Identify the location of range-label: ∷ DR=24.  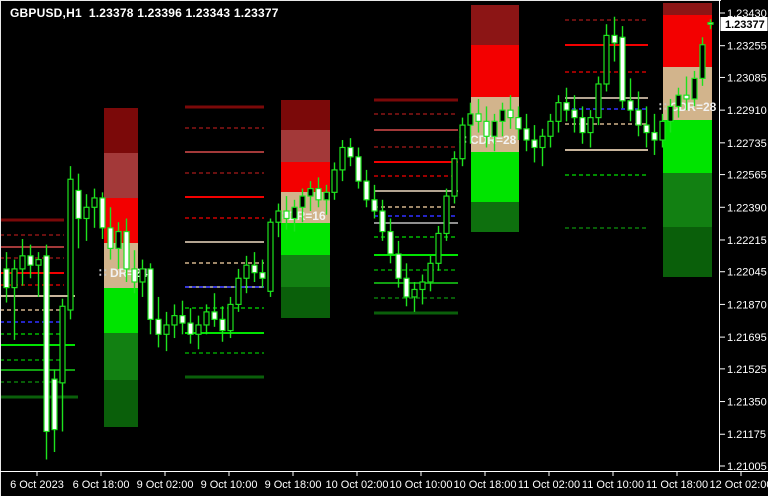
(123, 273).